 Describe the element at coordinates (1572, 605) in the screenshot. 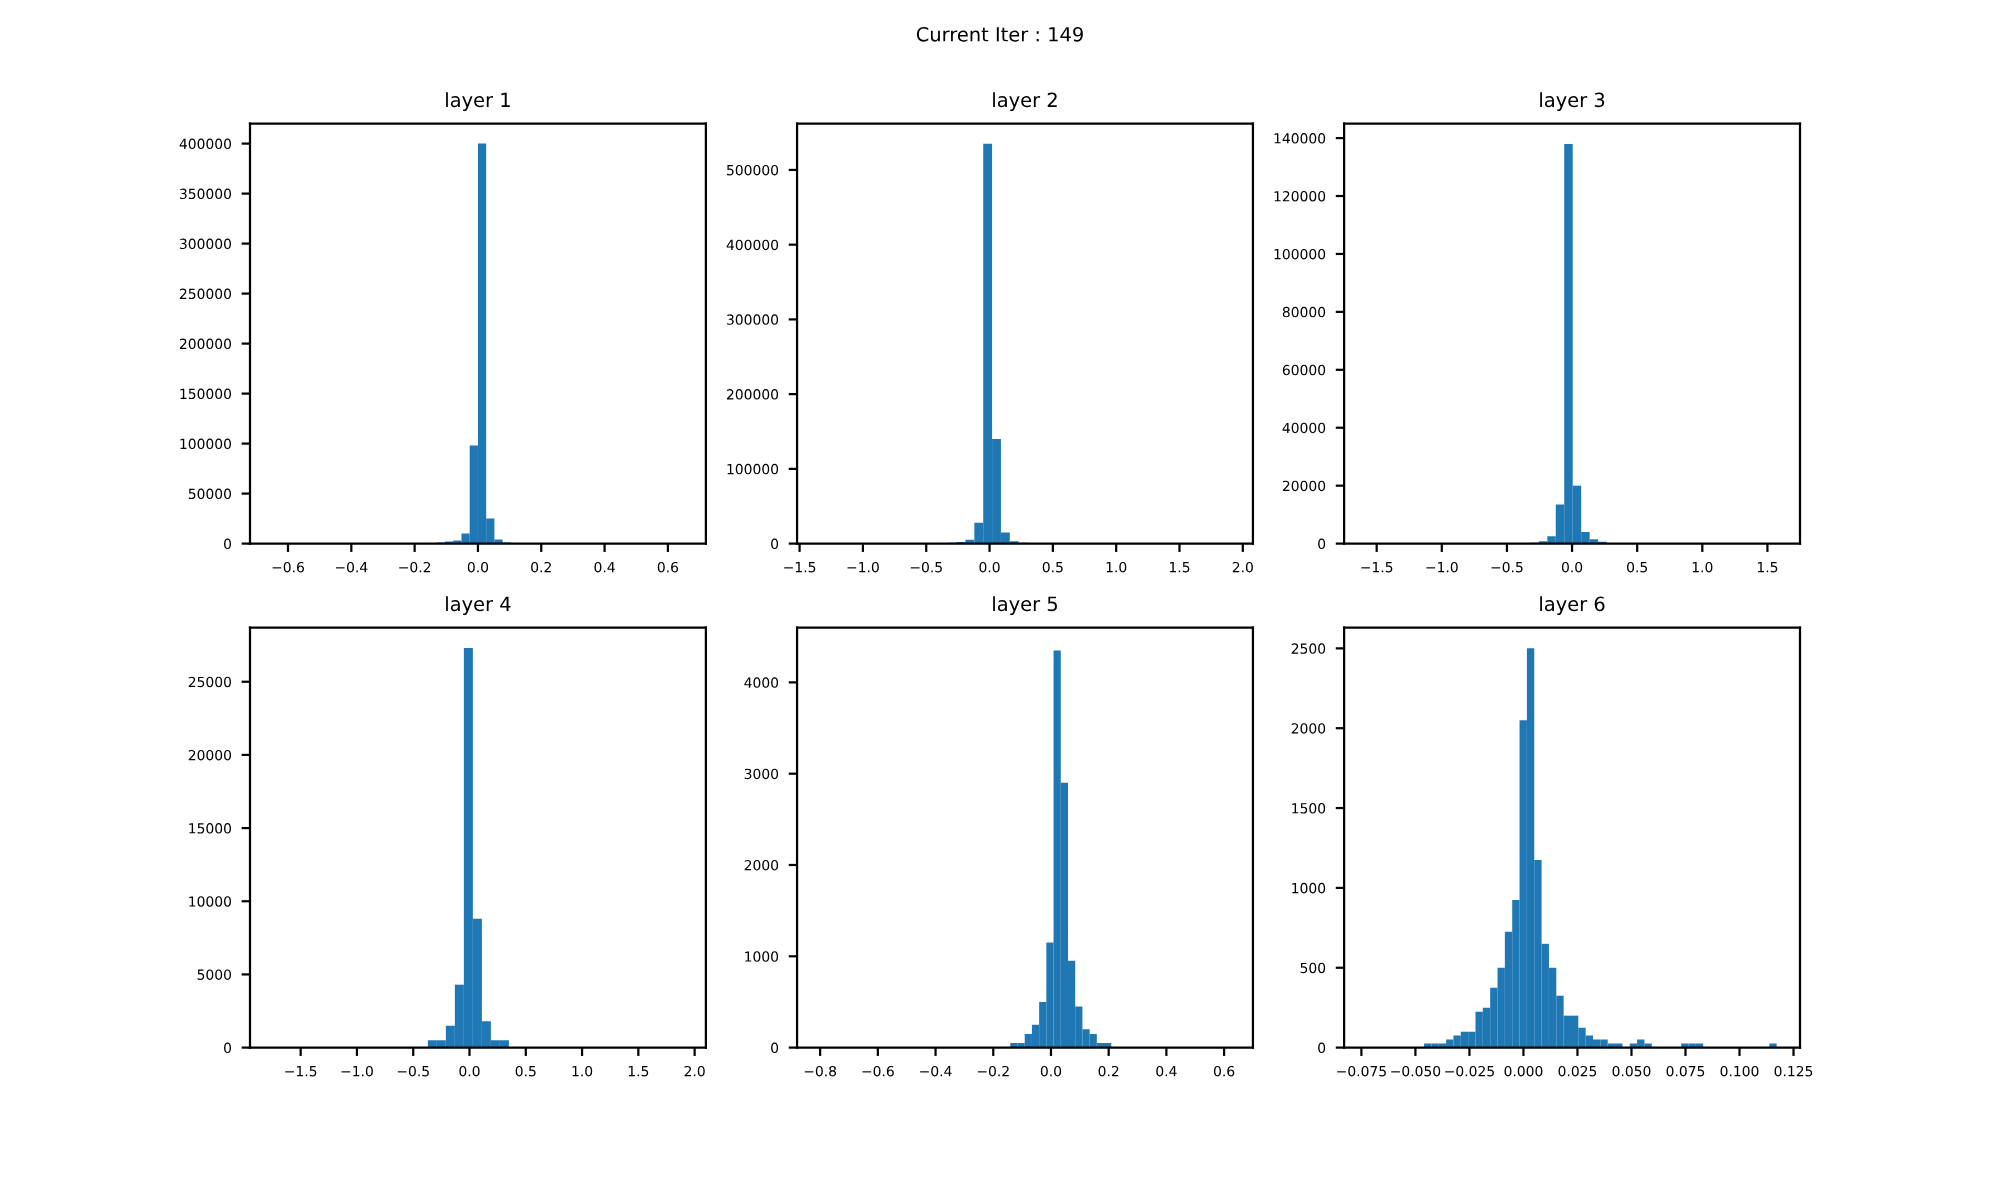

I see `chart-title: layer 6` at that location.